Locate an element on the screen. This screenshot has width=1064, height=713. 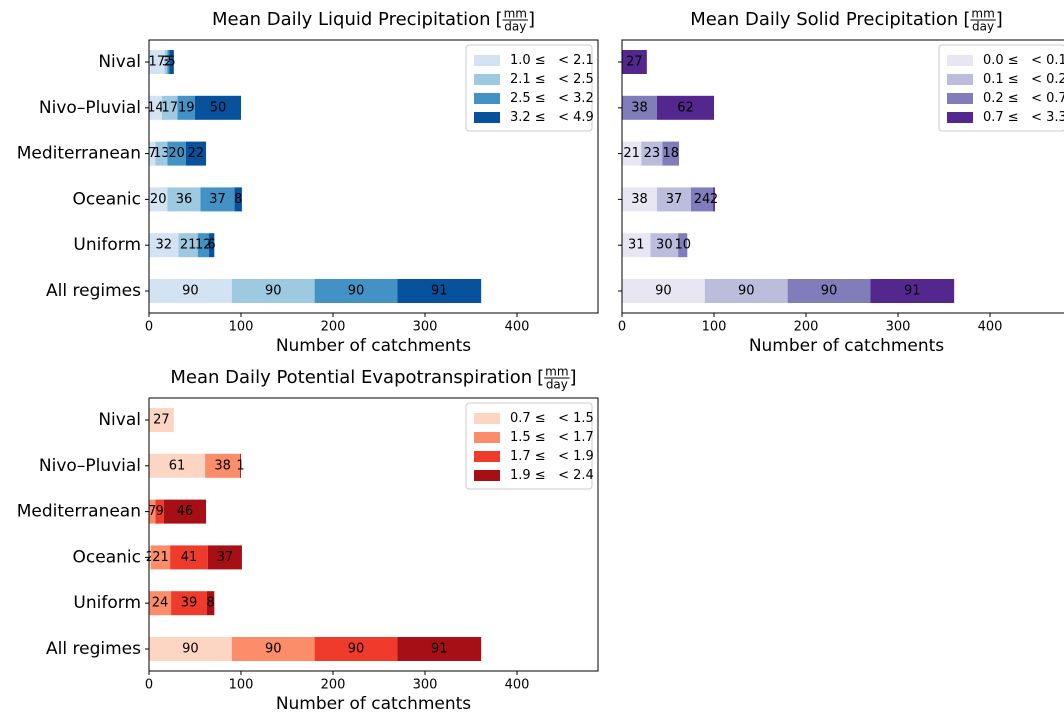
chart-title: Mean Daily Liquid Precipitation is located at coordinates (351, 19).